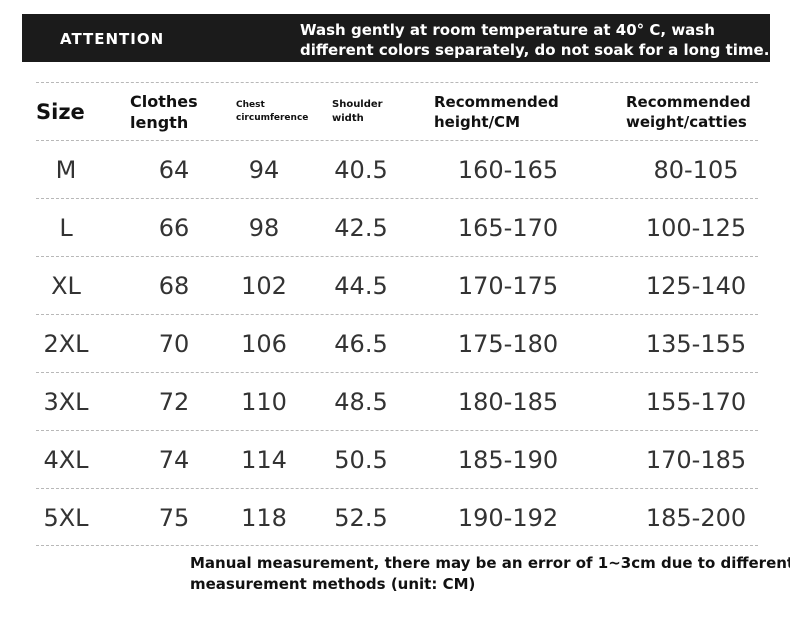  Describe the element at coordinates (508, 460) in the screenshot. I see `cell-height: 185-190` at that location.